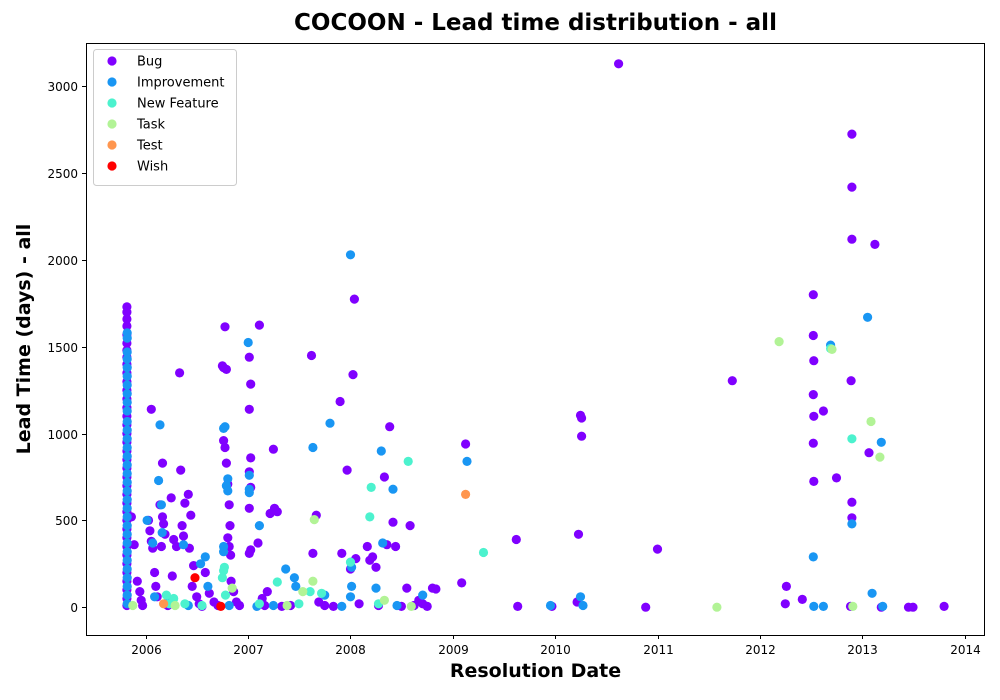 The image size is (1000, 700). What do you see at coordinates (164, 604) in the screenshot?
I see `point-test` at bounding box center [164, 604].